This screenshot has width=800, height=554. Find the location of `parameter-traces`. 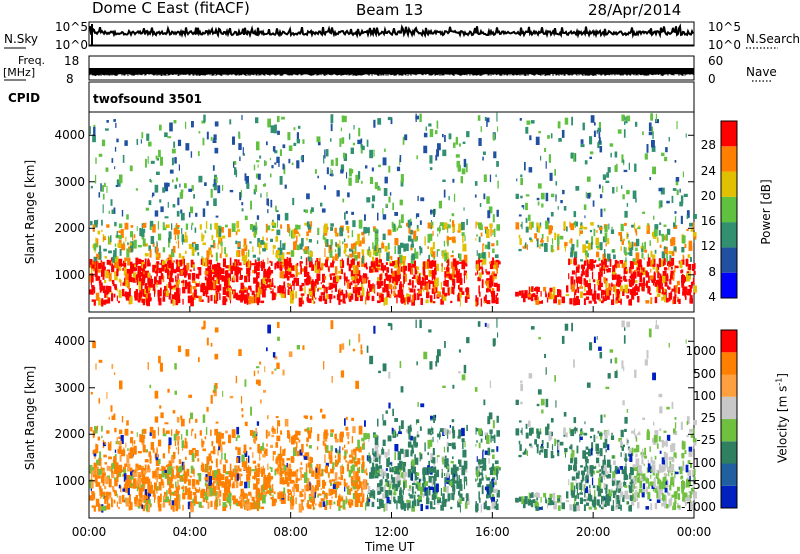

parameter-traces is located at coordinates (391, 52).